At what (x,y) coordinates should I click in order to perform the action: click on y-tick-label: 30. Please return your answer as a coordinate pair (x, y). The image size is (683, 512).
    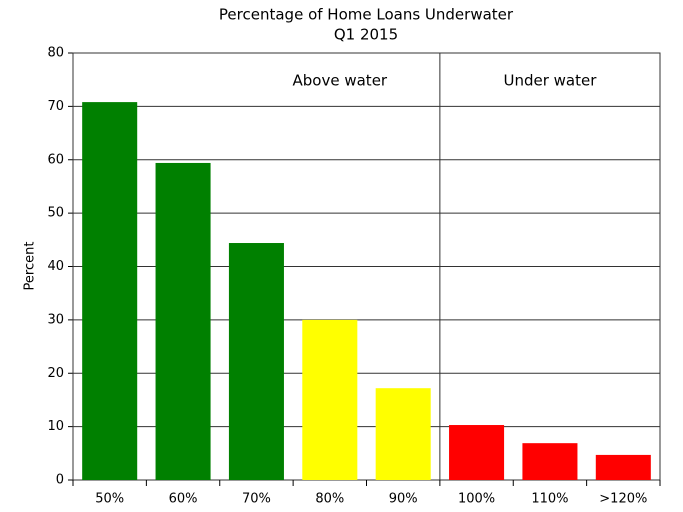
    Looking at the image, I should click on (55, 319).